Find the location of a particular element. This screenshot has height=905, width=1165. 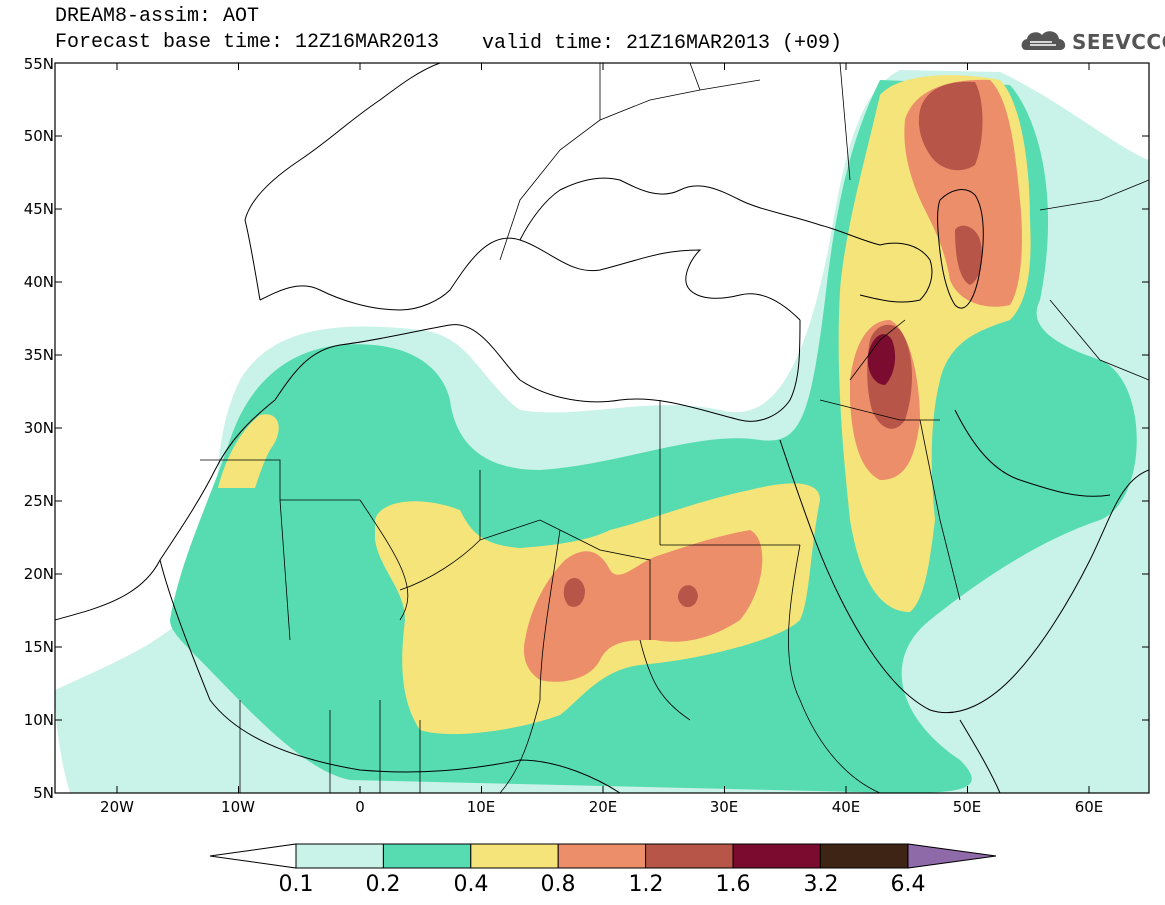

map-title: DREAM8-assim: AOT is located at coordinates (157, 16).